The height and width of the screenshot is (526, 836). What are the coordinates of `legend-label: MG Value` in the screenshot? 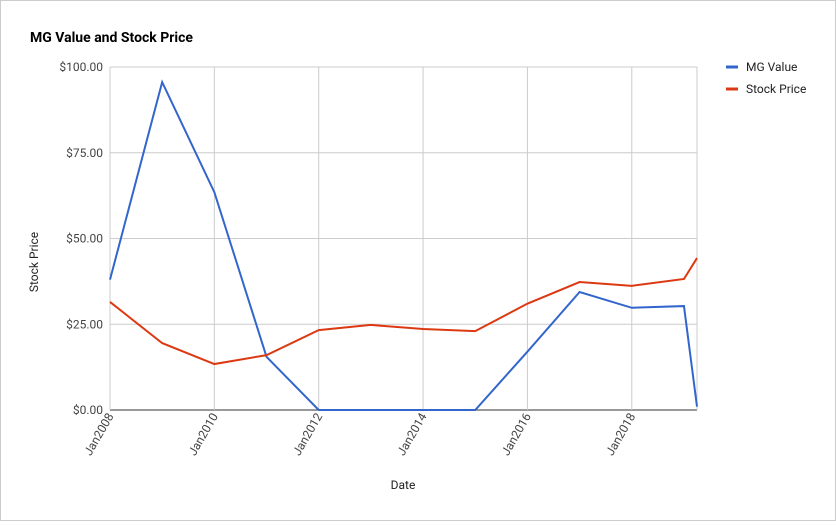 It's located at (771, 67).